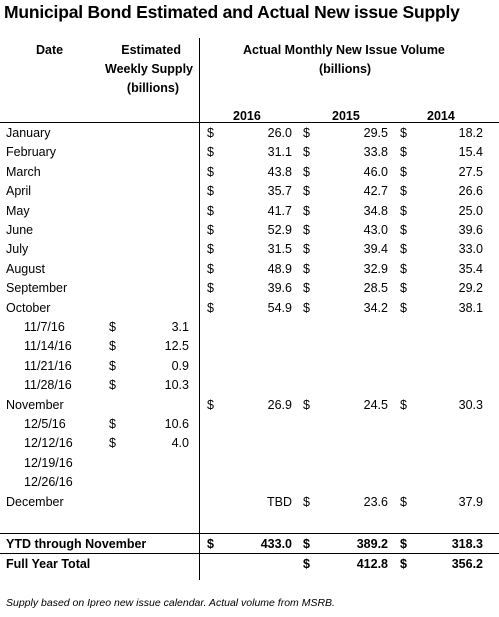 Image resolution: width=499 pixels, height=617 pixels. What do you see at coordinates (76, 544) in the screenshot?
I see `row-label: YTD through November` at bounding box center [76, 544].